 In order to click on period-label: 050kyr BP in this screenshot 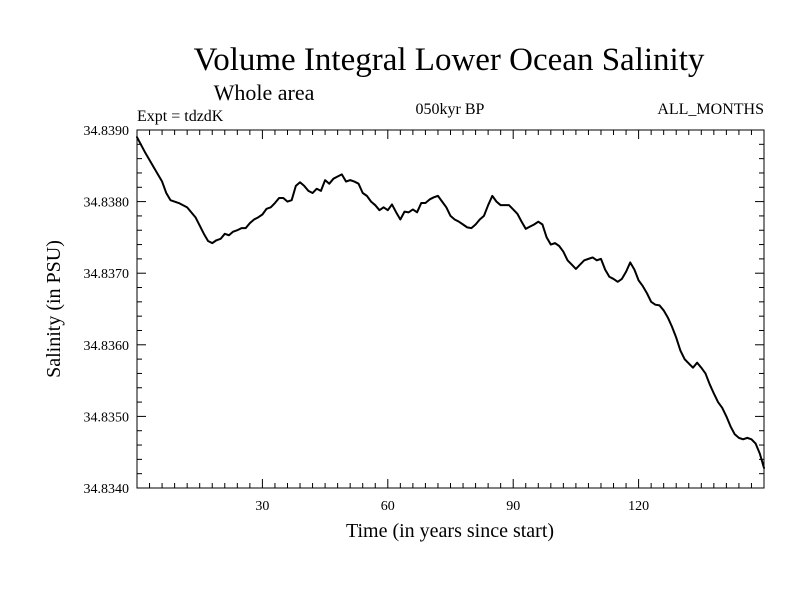, I will do `click(450, 109)`.